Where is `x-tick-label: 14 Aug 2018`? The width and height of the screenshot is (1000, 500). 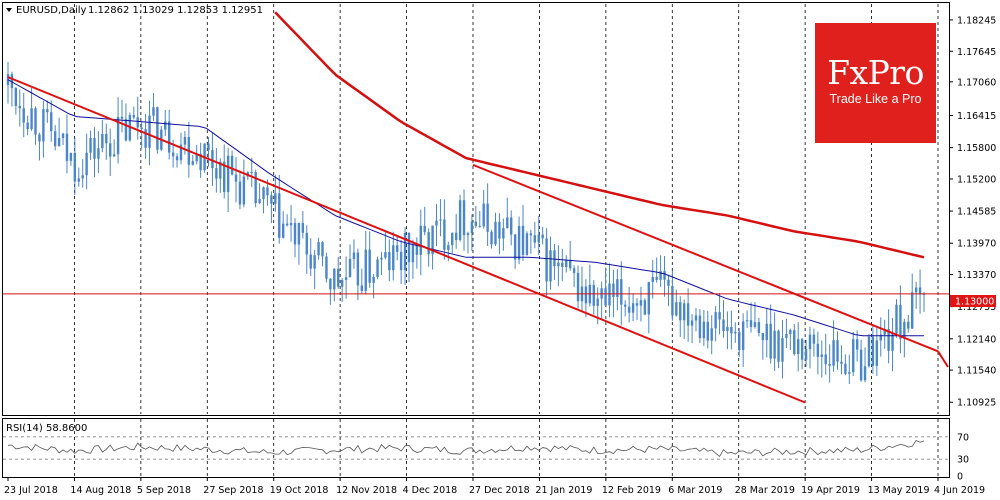
x-tick-label: 14 Aug 2018 is located at coordinates (100, 490).